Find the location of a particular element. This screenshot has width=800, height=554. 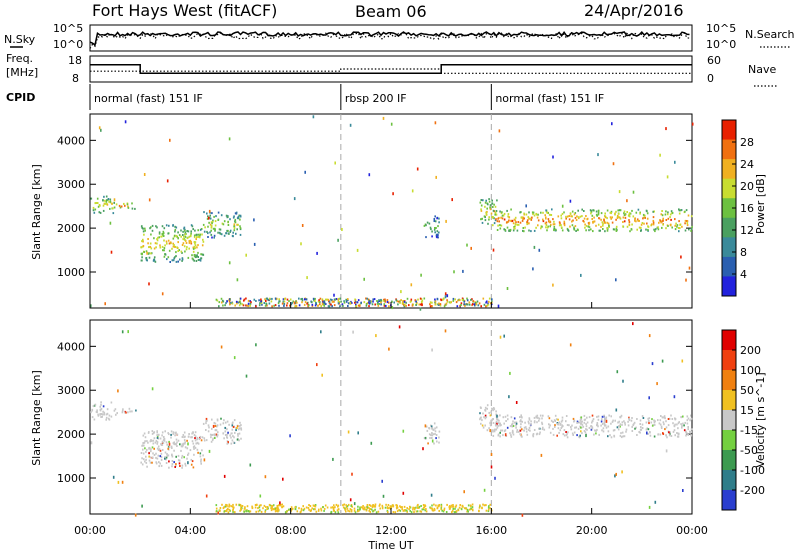

colorbar-tick-label: 16 is located at coordinates (747, 208).